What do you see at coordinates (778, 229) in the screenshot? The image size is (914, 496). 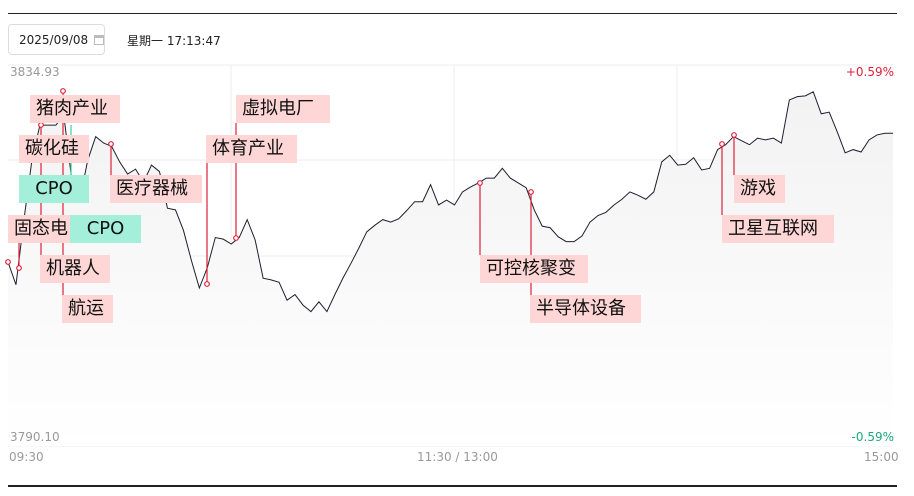 I see `tag-satellite: 卫星互联网` at bounding box center [778, 229].